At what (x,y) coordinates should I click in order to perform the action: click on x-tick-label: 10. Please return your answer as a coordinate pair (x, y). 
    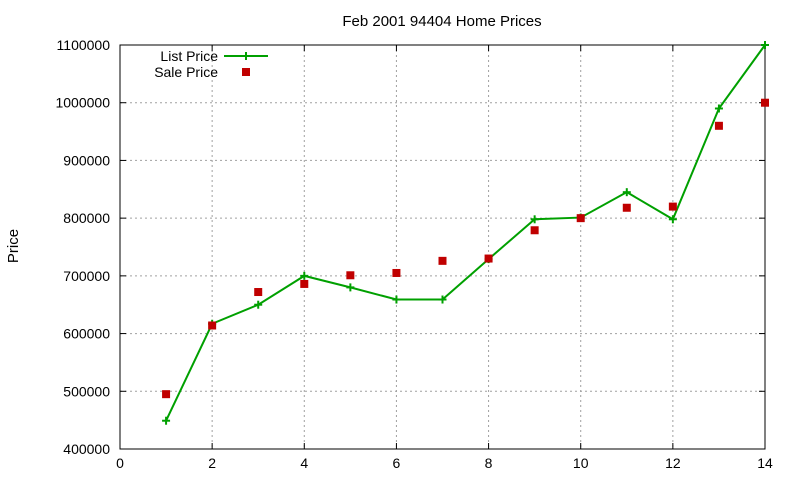
    Looking at the image, I should click on (581, 463).